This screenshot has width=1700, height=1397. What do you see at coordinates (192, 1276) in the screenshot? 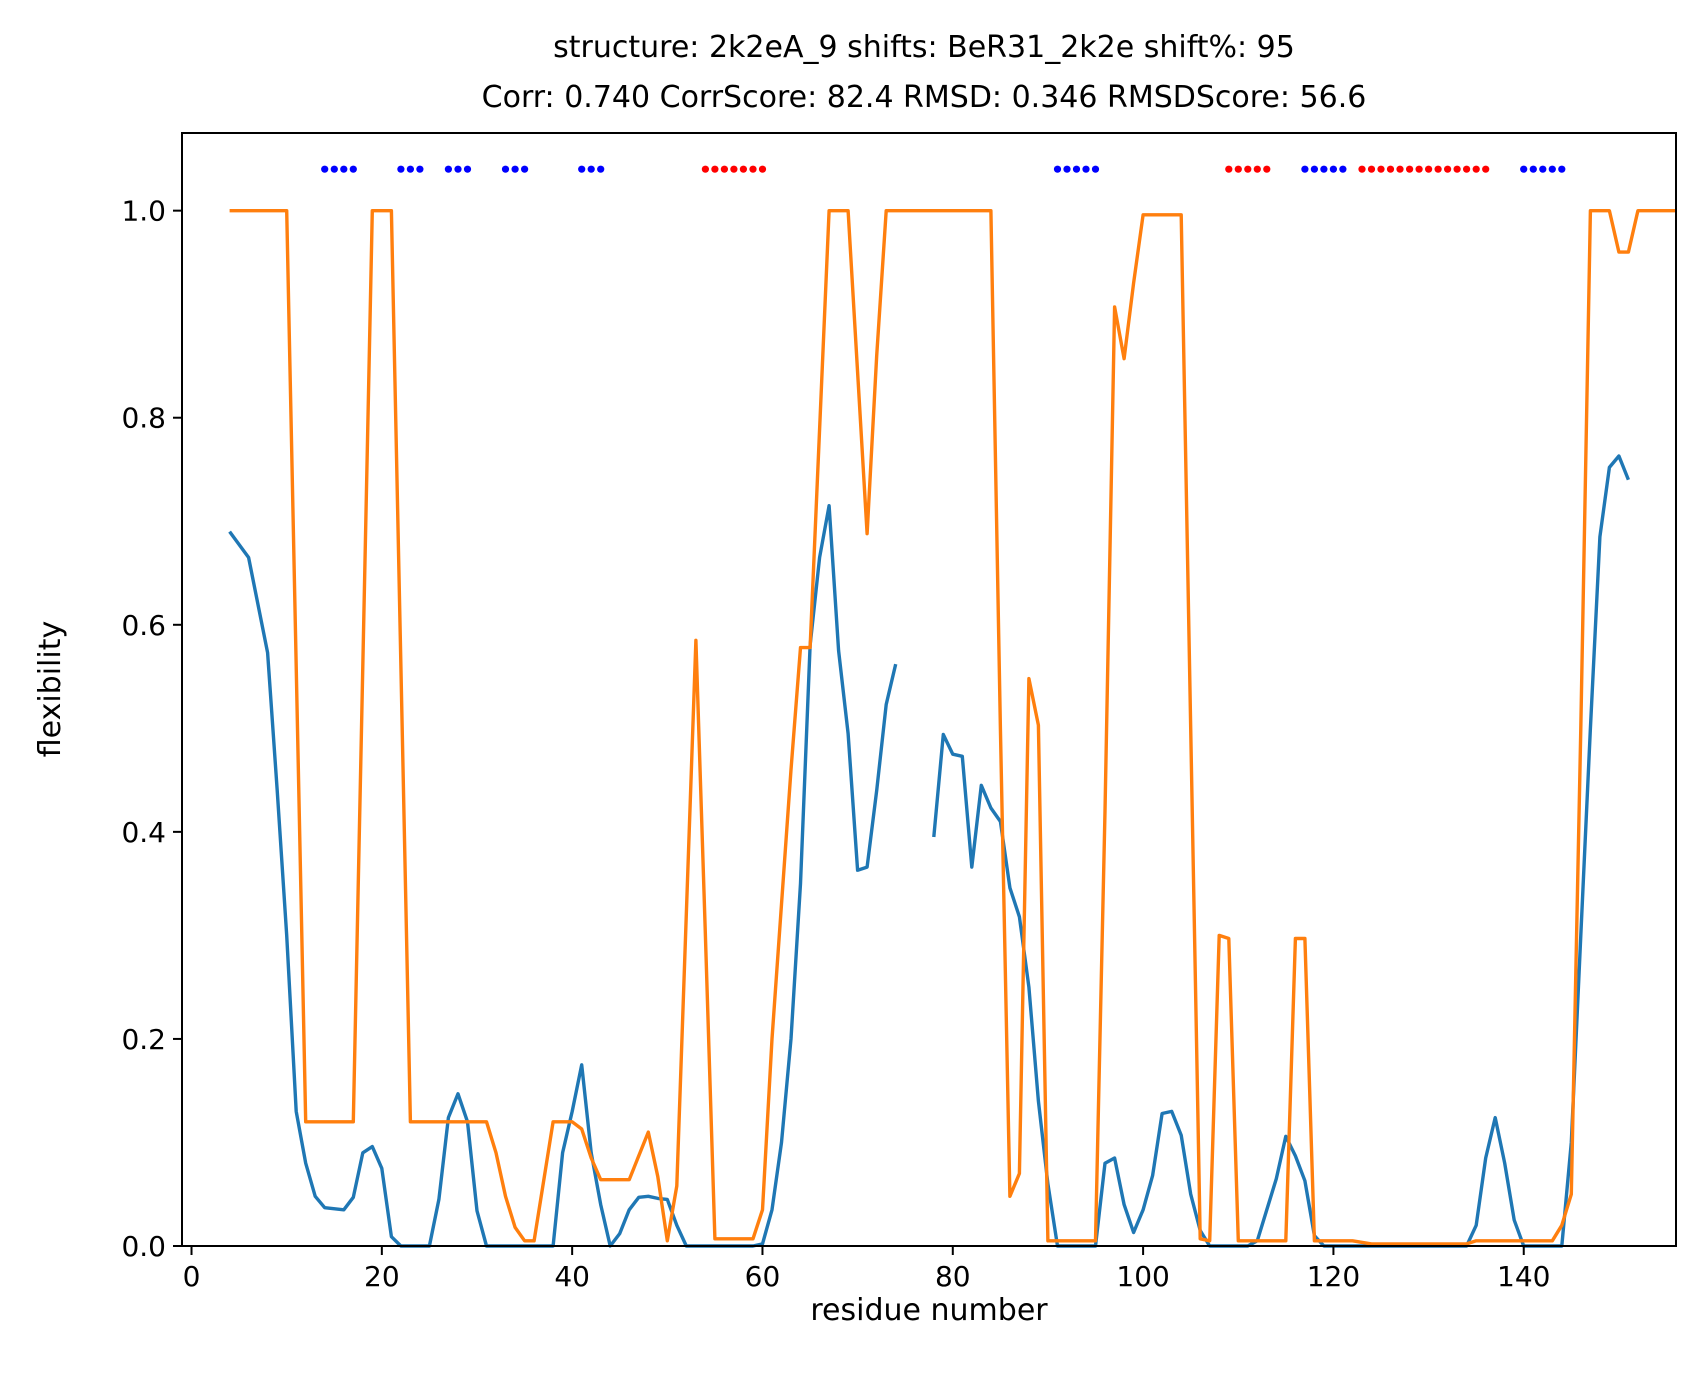
I see `x-tick-label: 0` at bounding box center [192, 1276].